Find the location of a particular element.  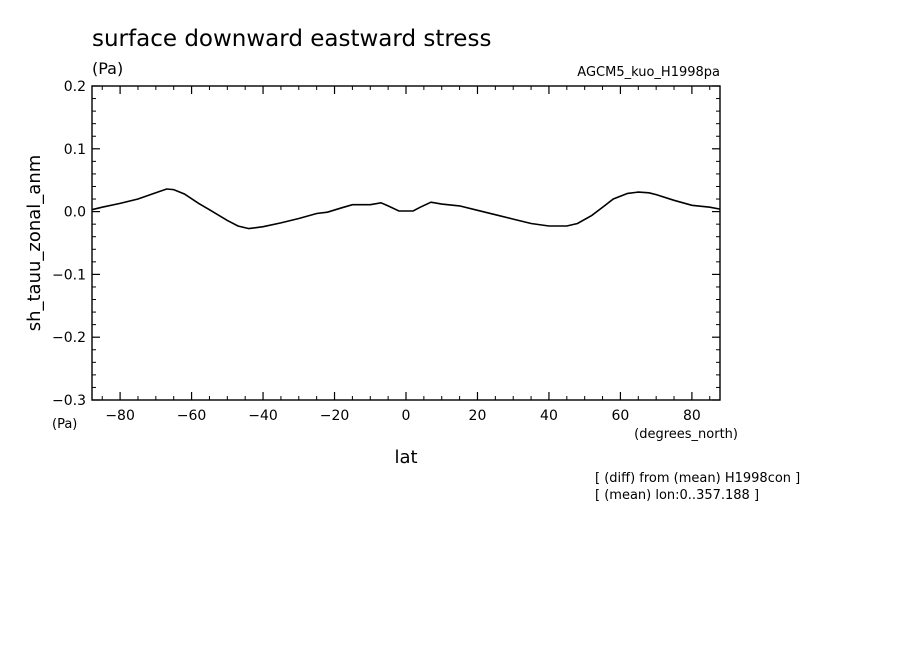

y-tick-label: −0.1 is located at coordinates (69, 275).